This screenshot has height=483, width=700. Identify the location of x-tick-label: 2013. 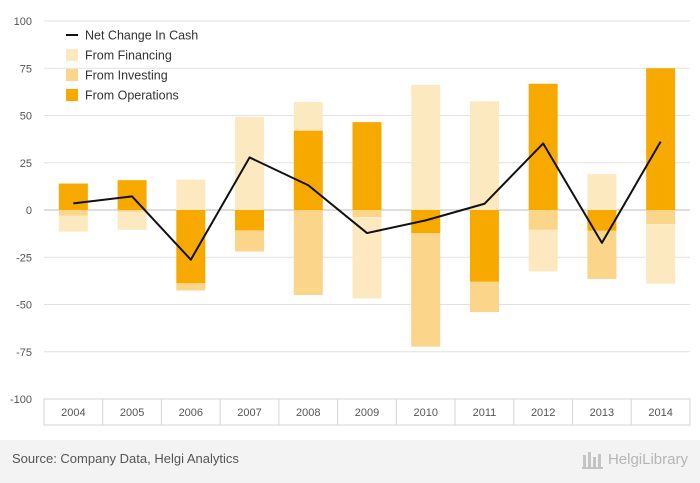
(602, 413).